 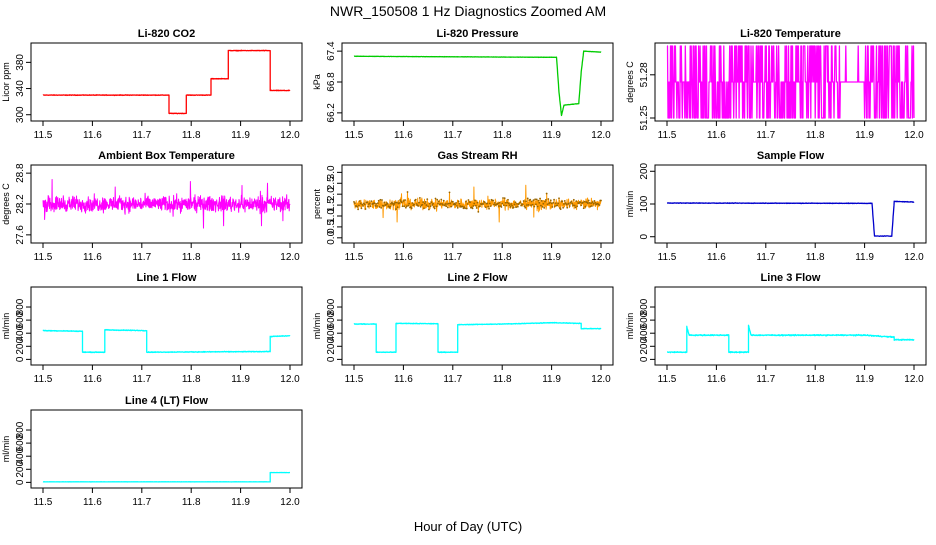 What do you see at coordinates (331, 227) in the screenshot?
I see `y-tick-label: 0.5` at bounding box center [331, 227].